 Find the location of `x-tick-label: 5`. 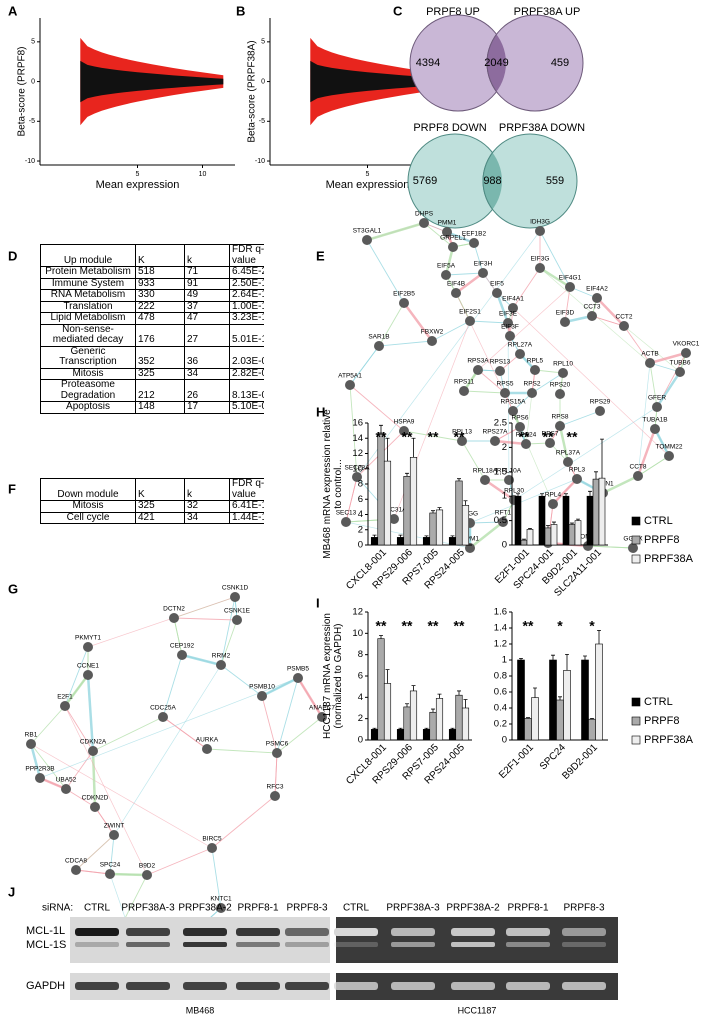

x-tick-label: 5 is located at coordinates (368, 174).